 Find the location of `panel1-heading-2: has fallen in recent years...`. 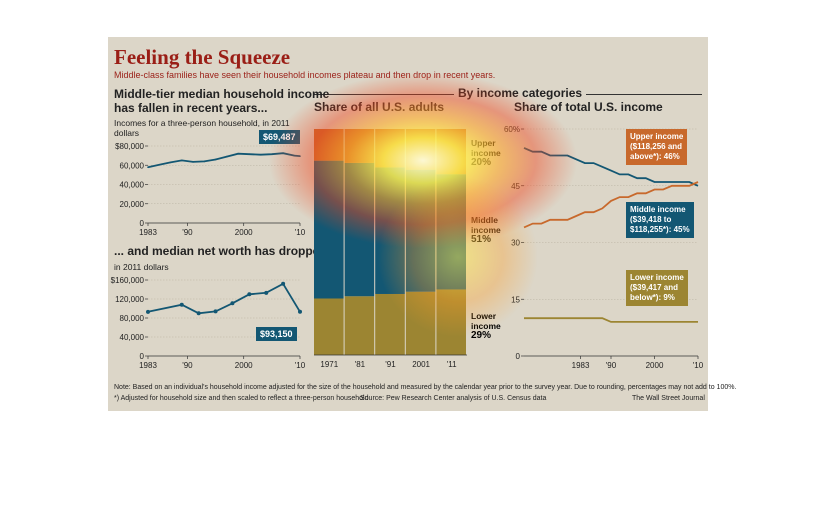

panel1-heading-2: has fallen in recent years... is located at coordinates (191, 108).